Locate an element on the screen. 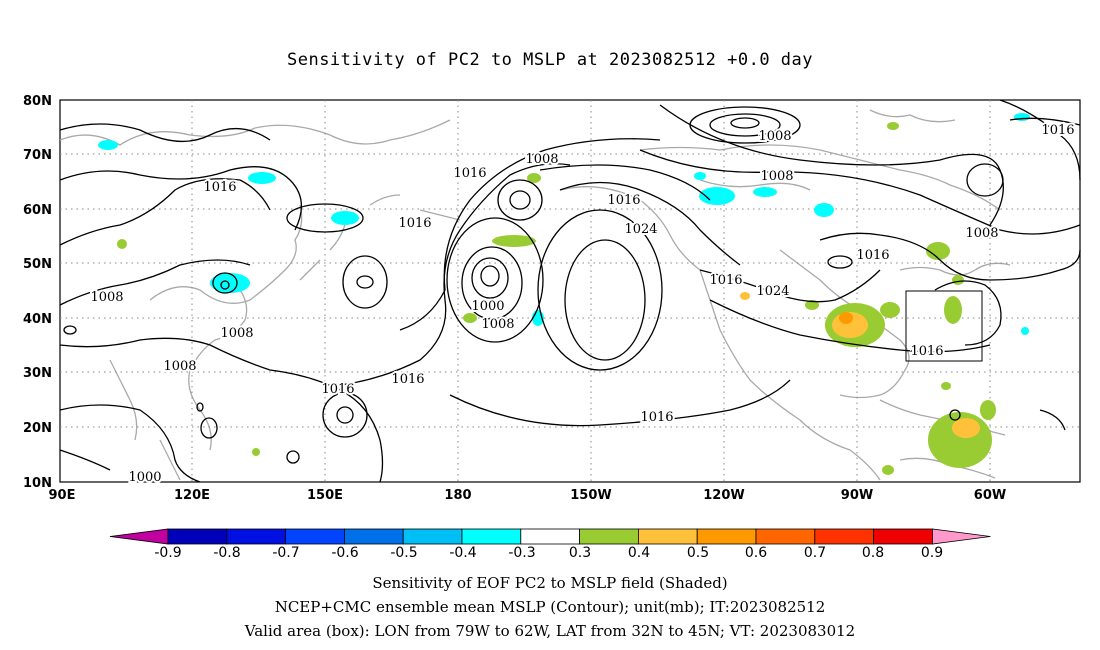 This screenshot has width=1100, height=650. valid-area-box is located at coordinates (944, 326).